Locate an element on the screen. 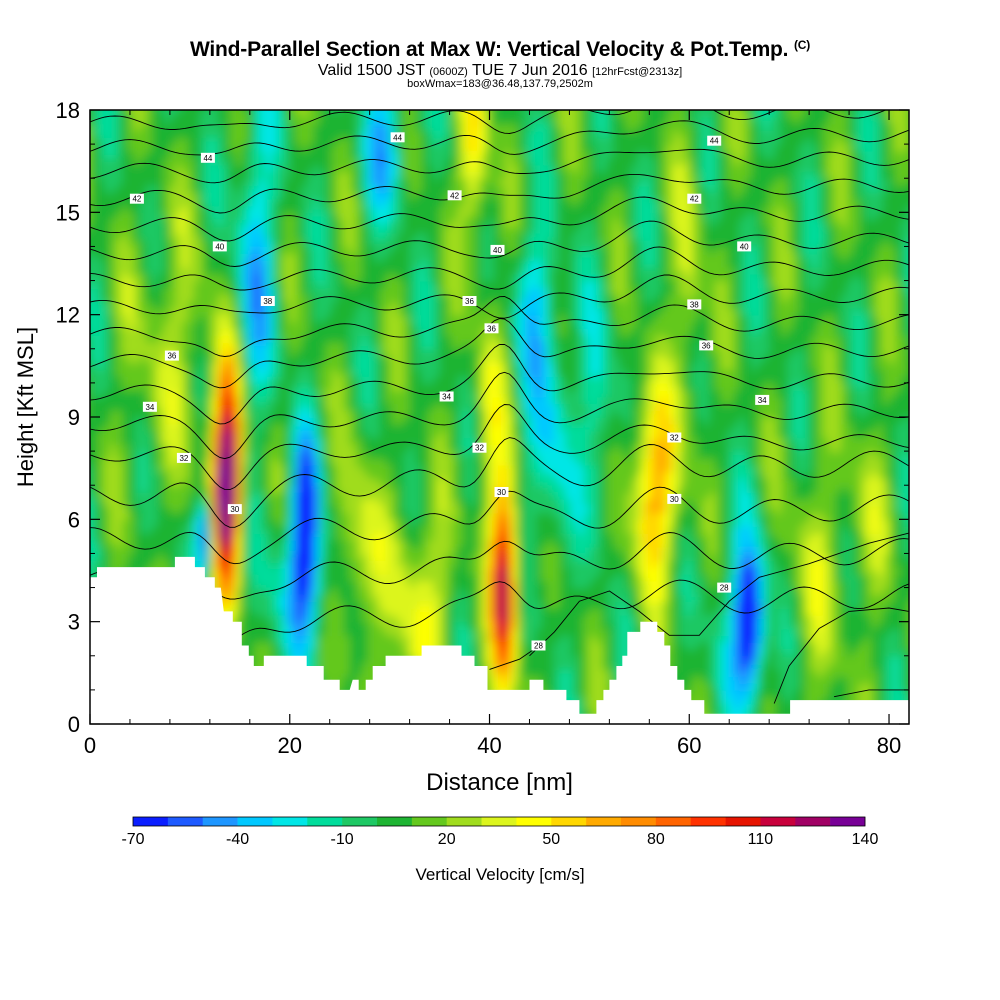 The image size is (1000, 1000). terrain-mask is located at coordinates (499, 640).